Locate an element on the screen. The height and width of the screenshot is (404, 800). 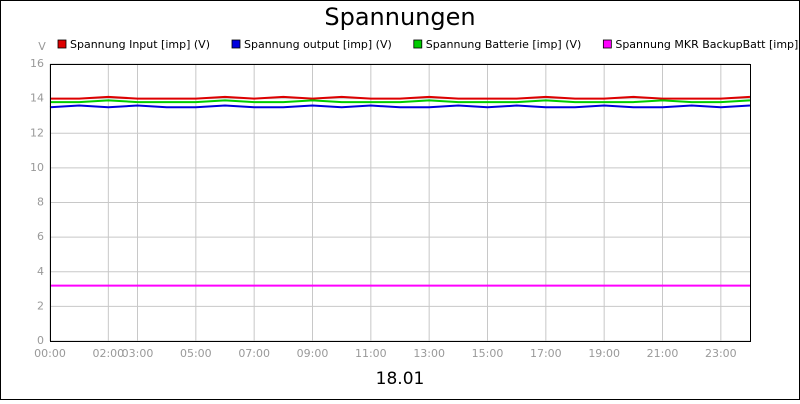
y-tick-label: 12 is located at coordinates (37, 132).